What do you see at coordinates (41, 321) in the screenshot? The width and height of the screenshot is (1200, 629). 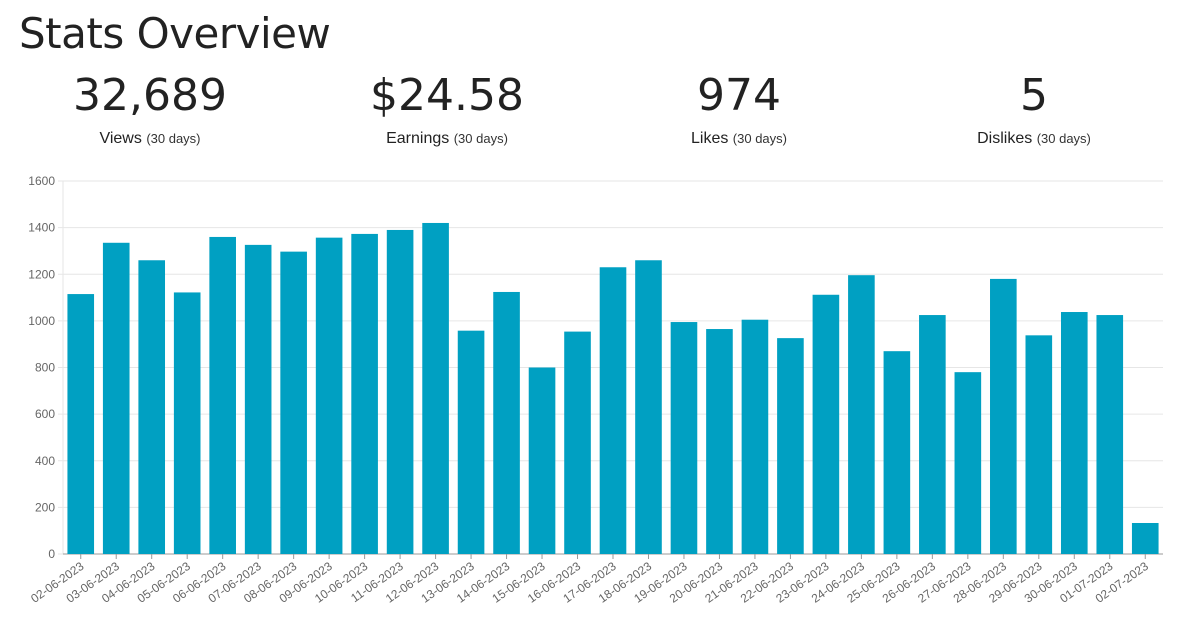 I see `y-tick-label: 1000` at bounding box center [41, 321].